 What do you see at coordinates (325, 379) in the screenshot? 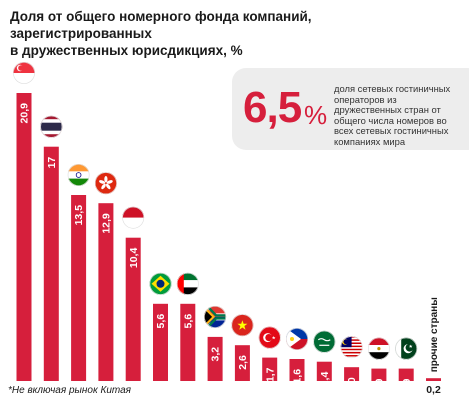
I see `value-label: 1,4` at bounding box center [325, 379].